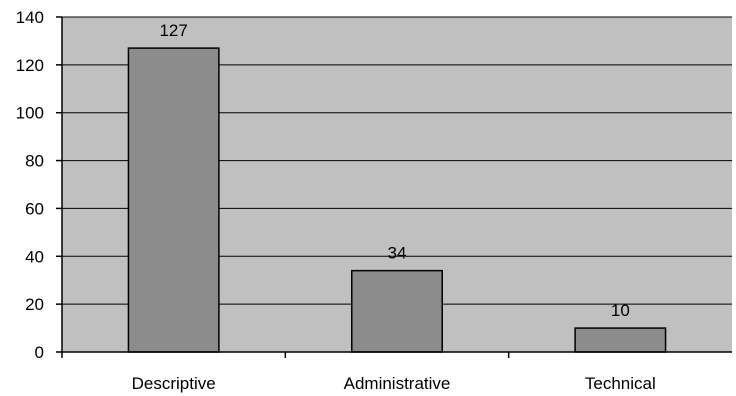 Image resolution: width=736 pixels, height=396 pixels. What do you see at coordinates (39, 185) in the screenshot?
I see `y-axis-ticks: 0 20 40 60 80 100 120 140` at bounding box center [39, 185].